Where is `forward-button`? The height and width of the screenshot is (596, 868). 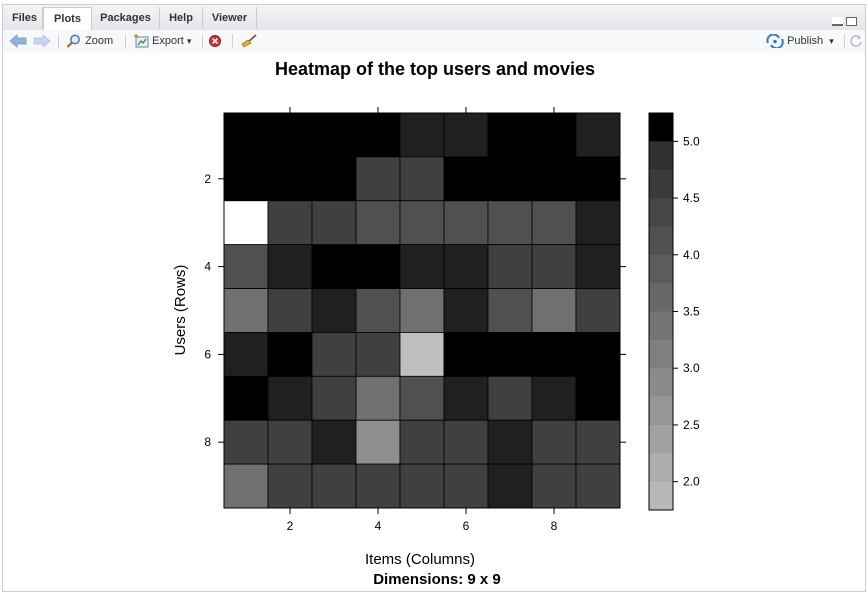
forward-button is located at coordinates (42, 41).